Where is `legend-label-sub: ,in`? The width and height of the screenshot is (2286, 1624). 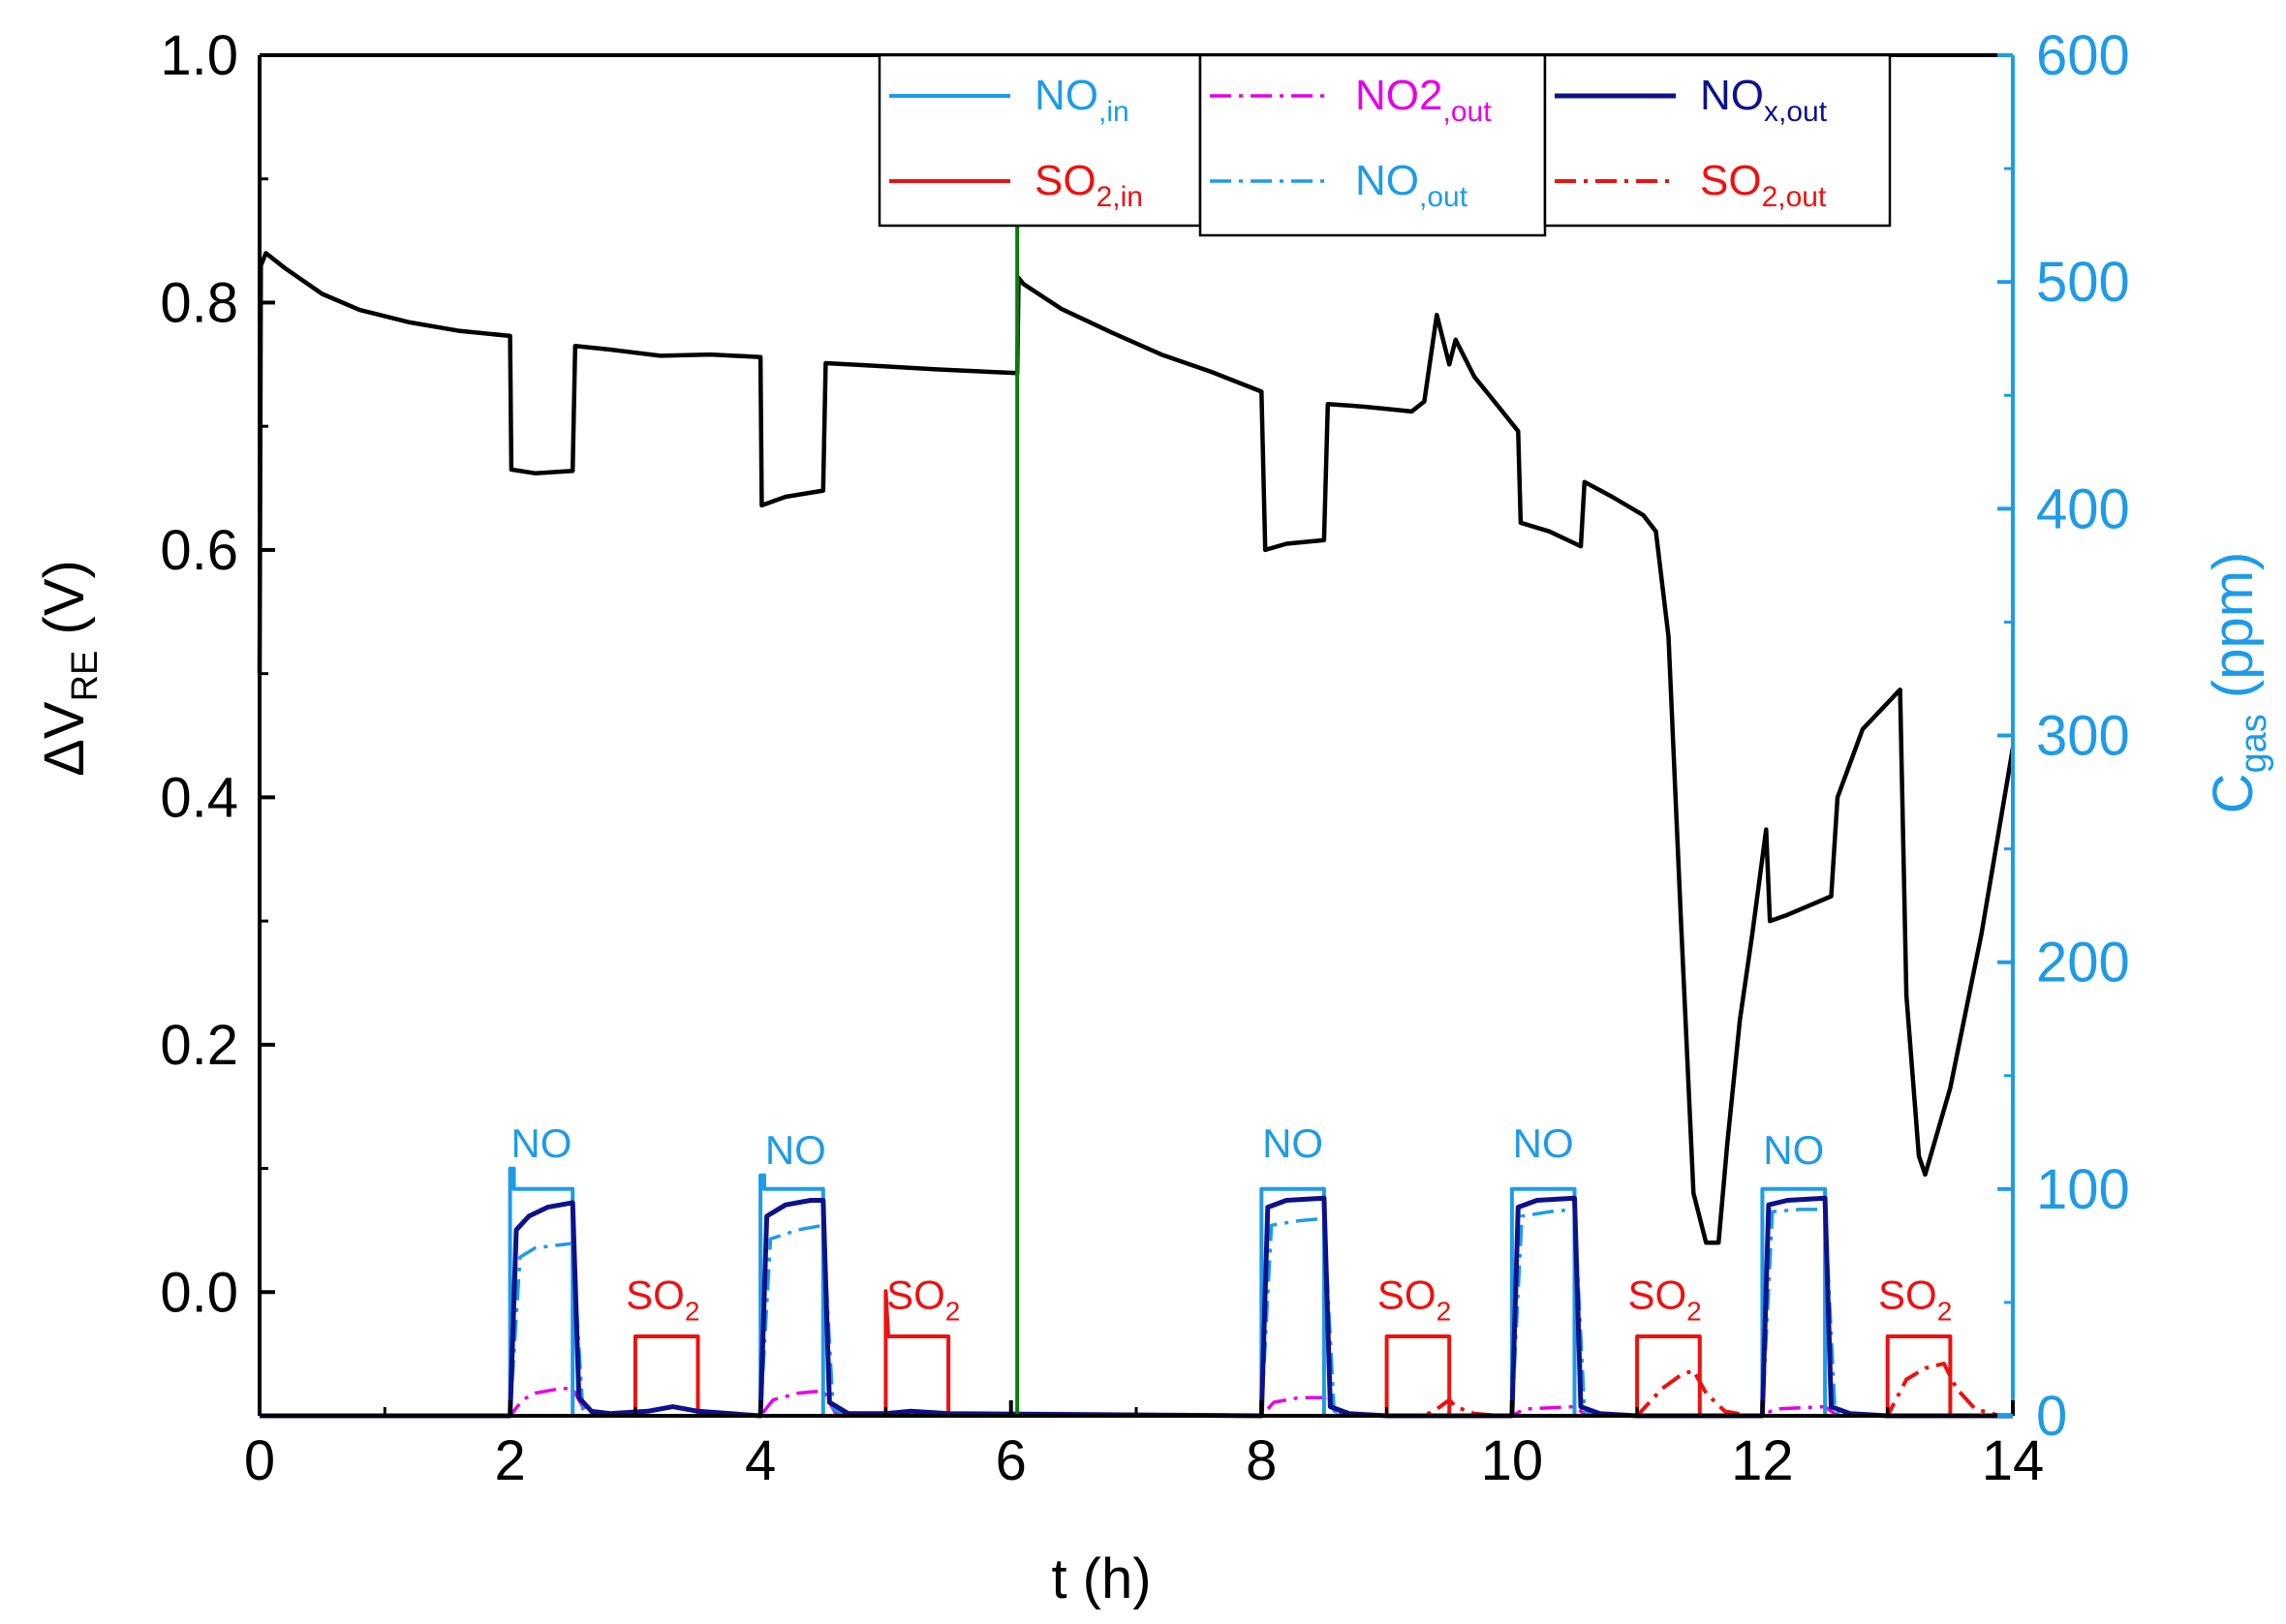
legend-label-sub: ,in is located at coordinates (1113, 112).